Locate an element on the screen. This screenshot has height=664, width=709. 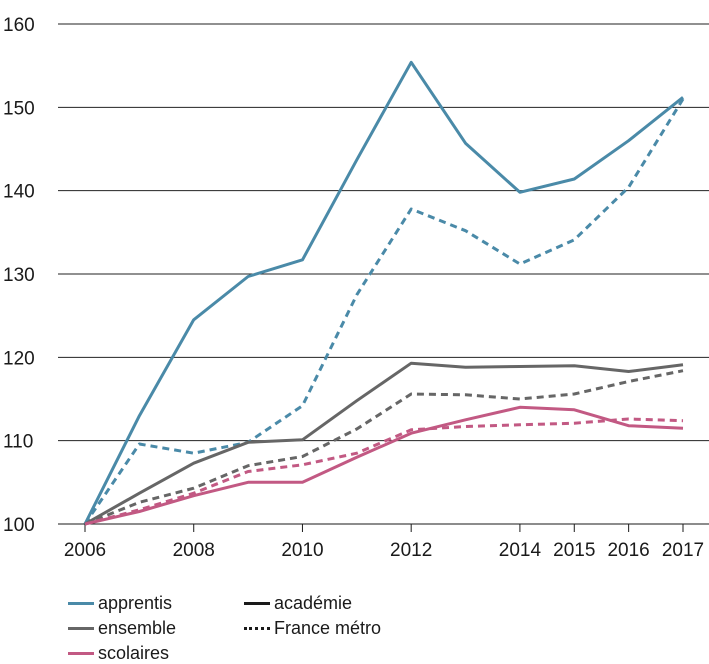
legend-swatch-ensemble is located at coordinates (81, 628).